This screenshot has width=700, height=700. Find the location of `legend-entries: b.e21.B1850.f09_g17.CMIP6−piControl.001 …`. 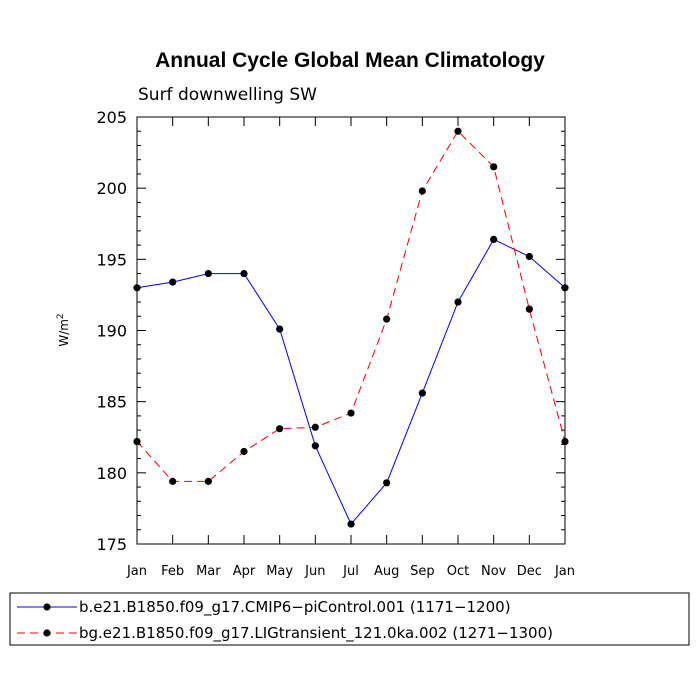

legend-entries: b.e21.B1850.f09_g17.CMIP6−piControl.001 … is located at coordinates (285, 620).